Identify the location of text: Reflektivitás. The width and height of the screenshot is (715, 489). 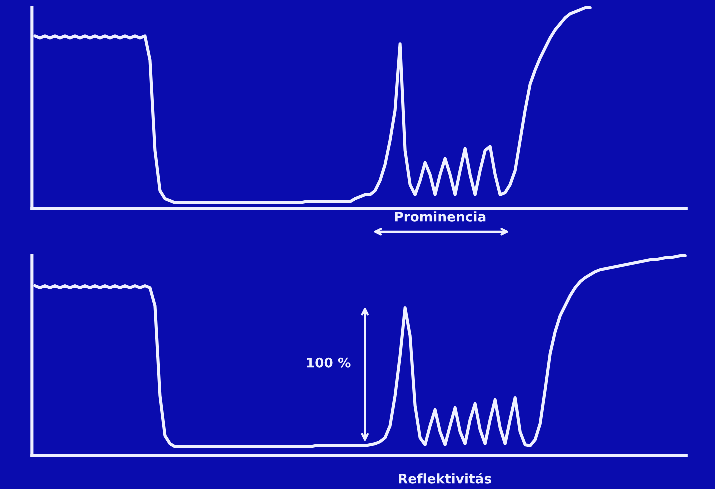
(445, 478).